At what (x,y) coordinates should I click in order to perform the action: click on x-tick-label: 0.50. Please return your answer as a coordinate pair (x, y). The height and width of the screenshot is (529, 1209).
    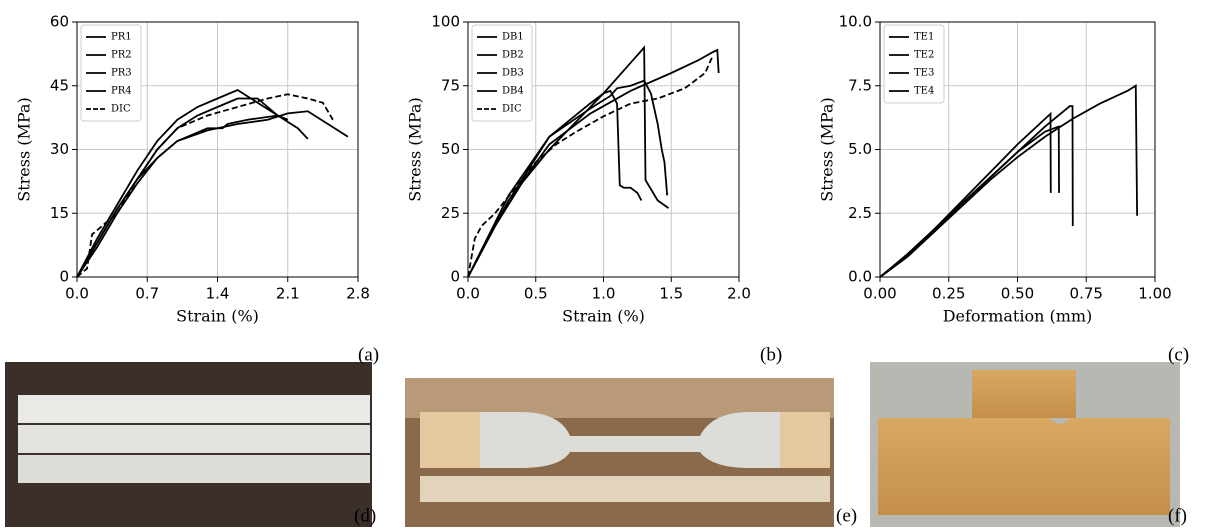
    Looking at the image, I should click on (1017, 294).